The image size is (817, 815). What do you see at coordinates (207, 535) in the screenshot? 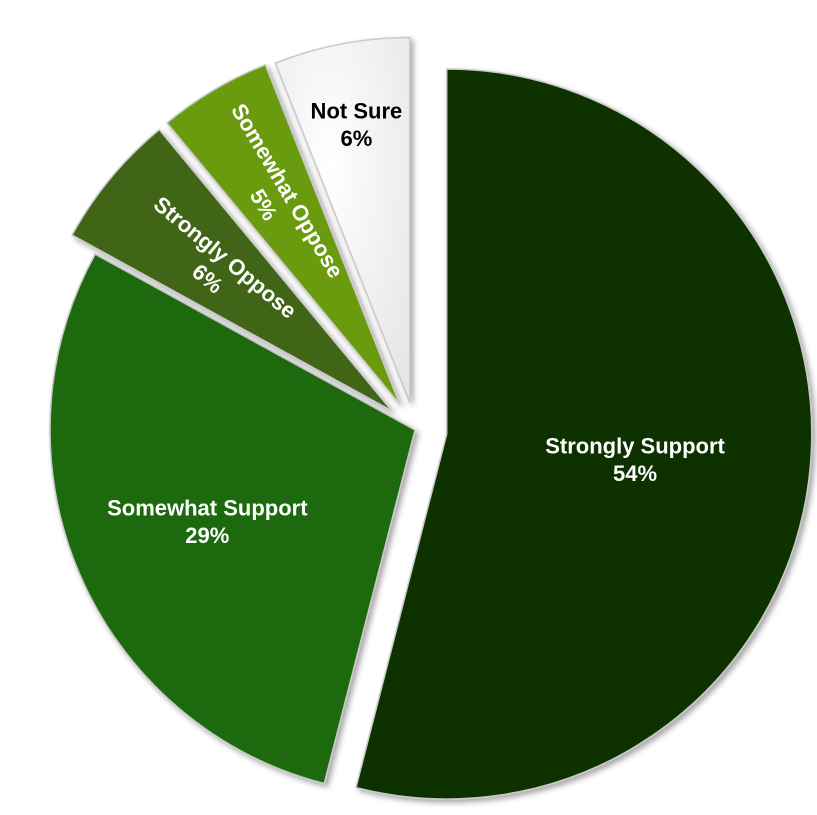
I see `slice-value-somewhat-support: 29%` at bounding box center [207, 535].